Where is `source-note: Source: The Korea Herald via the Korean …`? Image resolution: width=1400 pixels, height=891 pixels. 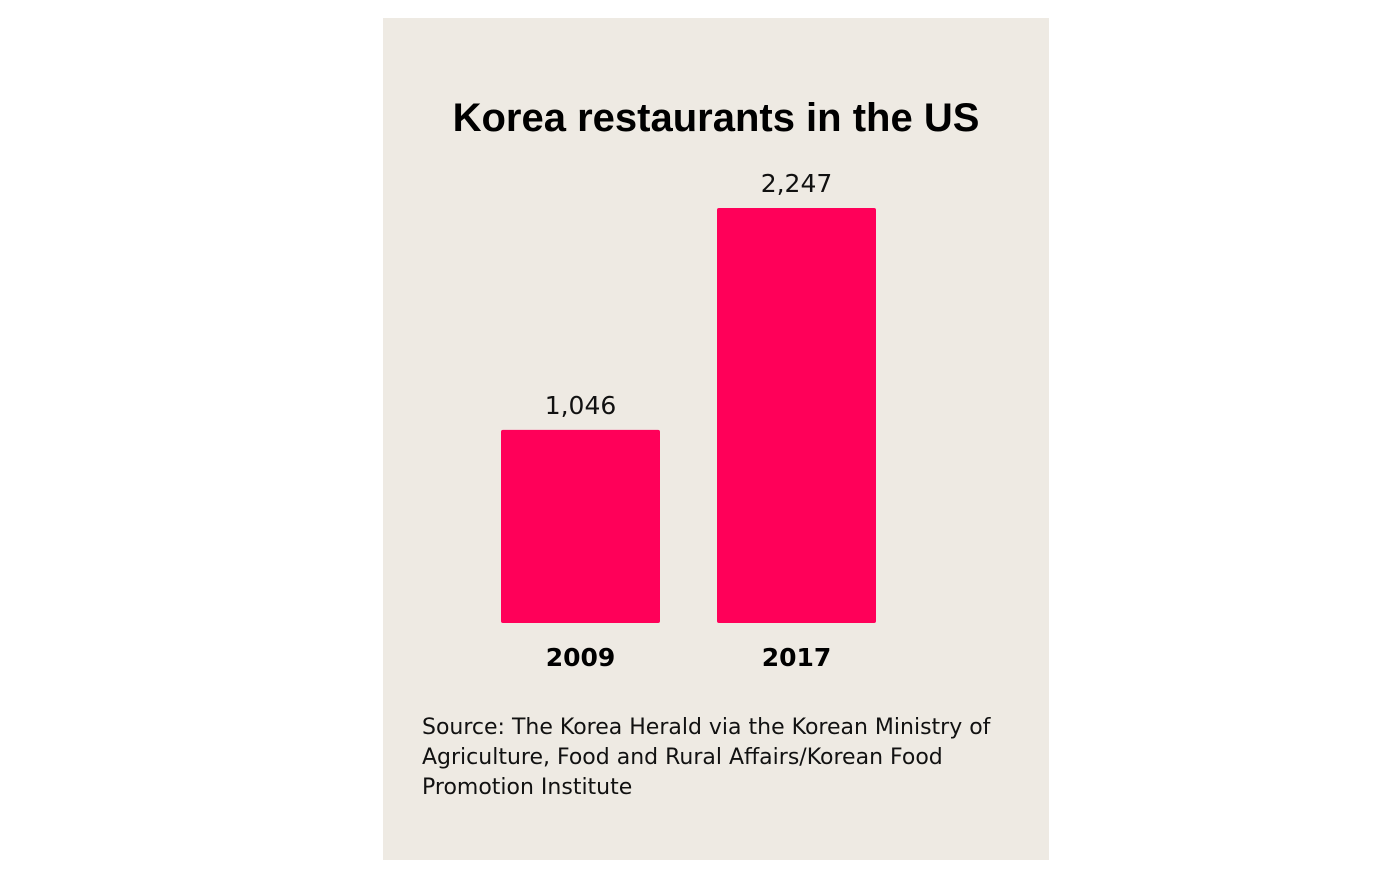
source-note: Source: The Korea Herald via the Korean … is located at coordinates (706, 757).